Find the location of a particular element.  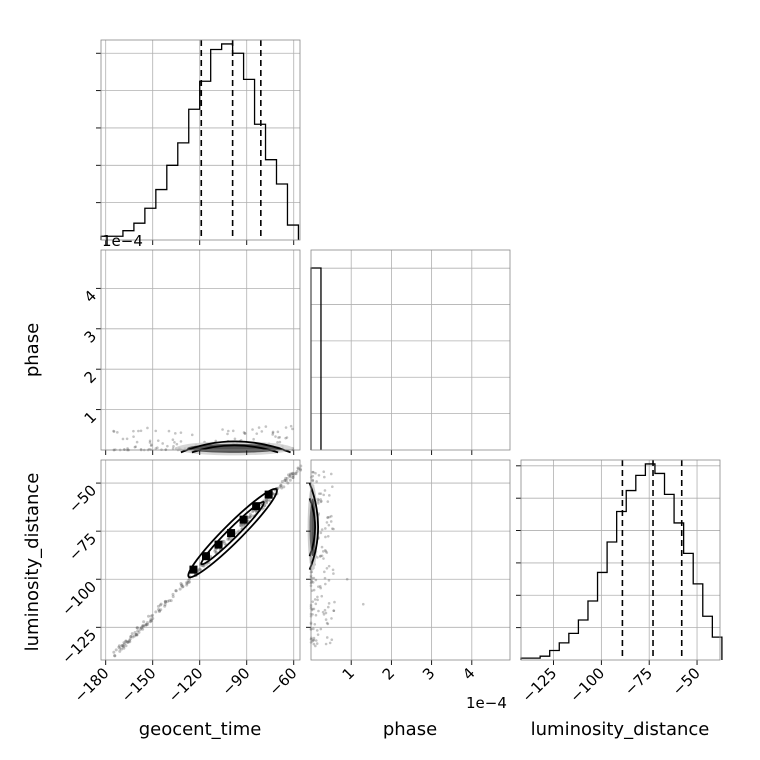

lum-geo-frame is located at coordinates (200, 560).